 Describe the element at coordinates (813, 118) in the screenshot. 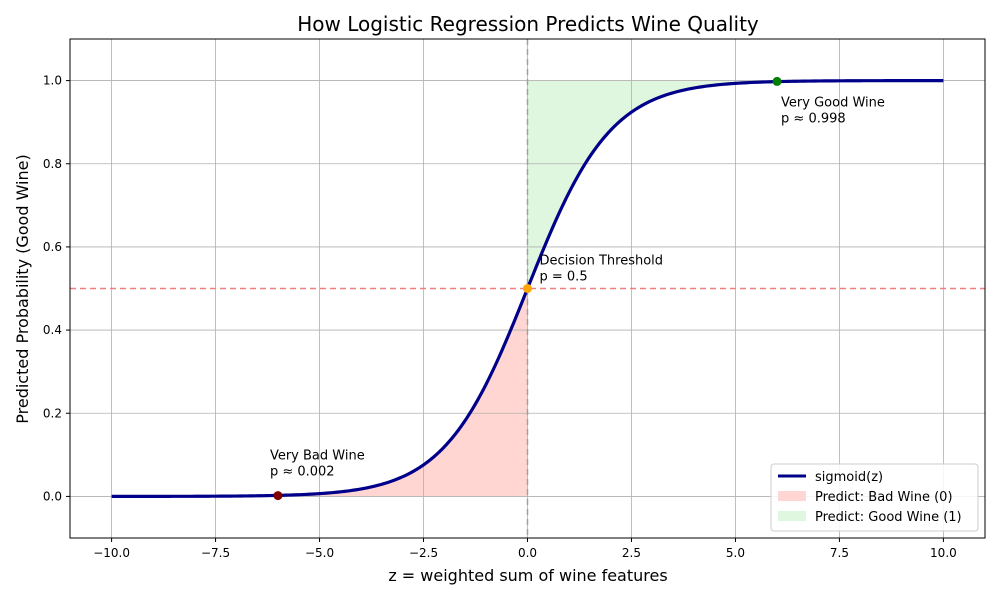

I see `very-good-wine-value: p ≈ 0.998` at that location.